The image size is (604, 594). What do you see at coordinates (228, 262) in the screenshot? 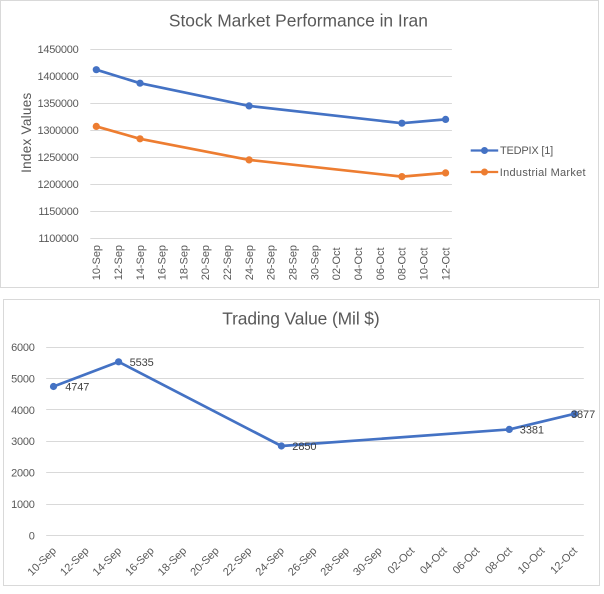
I see `svg-text: 22-Sep` at bounding box center [228, 262].